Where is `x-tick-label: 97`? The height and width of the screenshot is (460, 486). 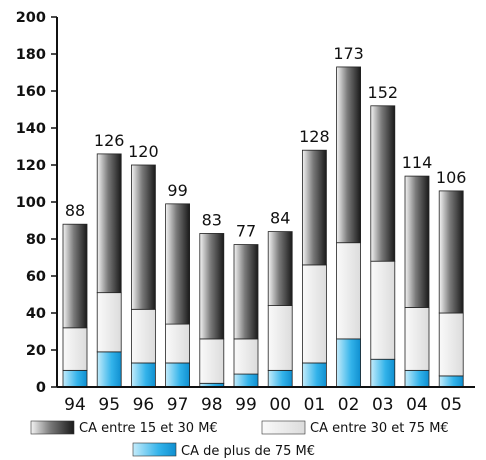 x-tick-label: 97 is located at coordinates (178, 405).